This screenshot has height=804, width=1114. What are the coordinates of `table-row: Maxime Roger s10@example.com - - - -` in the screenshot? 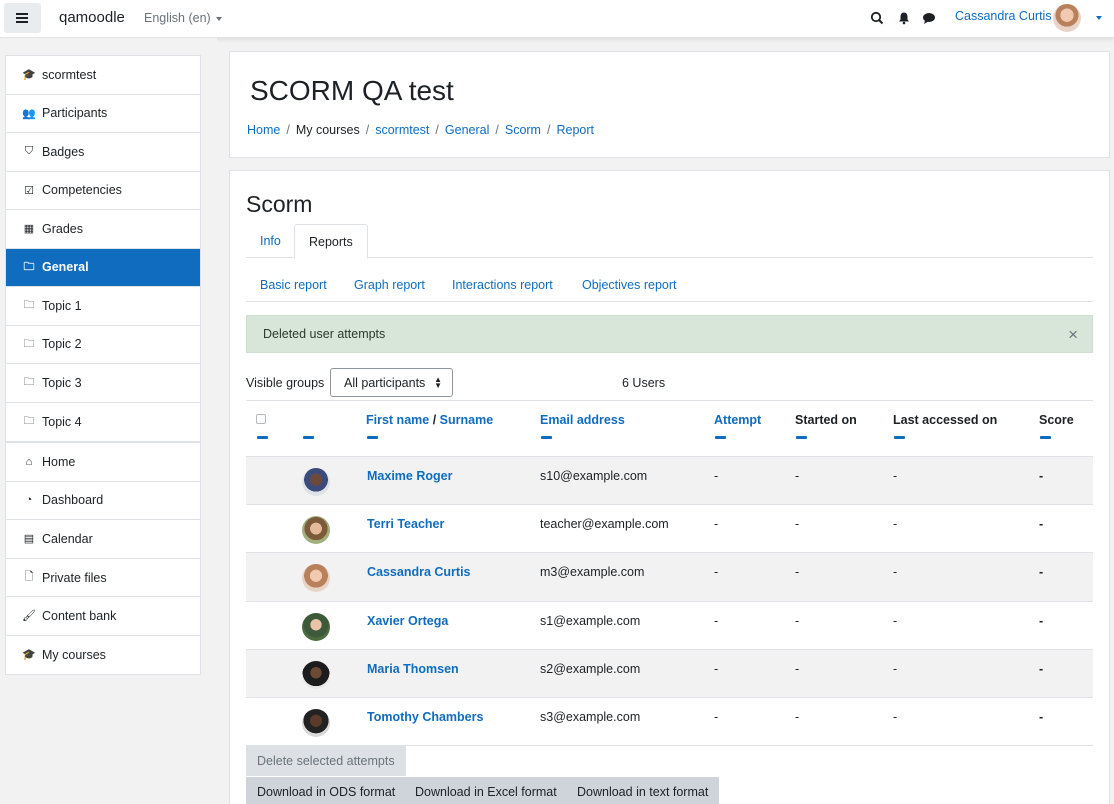 It's located at (669, 481).